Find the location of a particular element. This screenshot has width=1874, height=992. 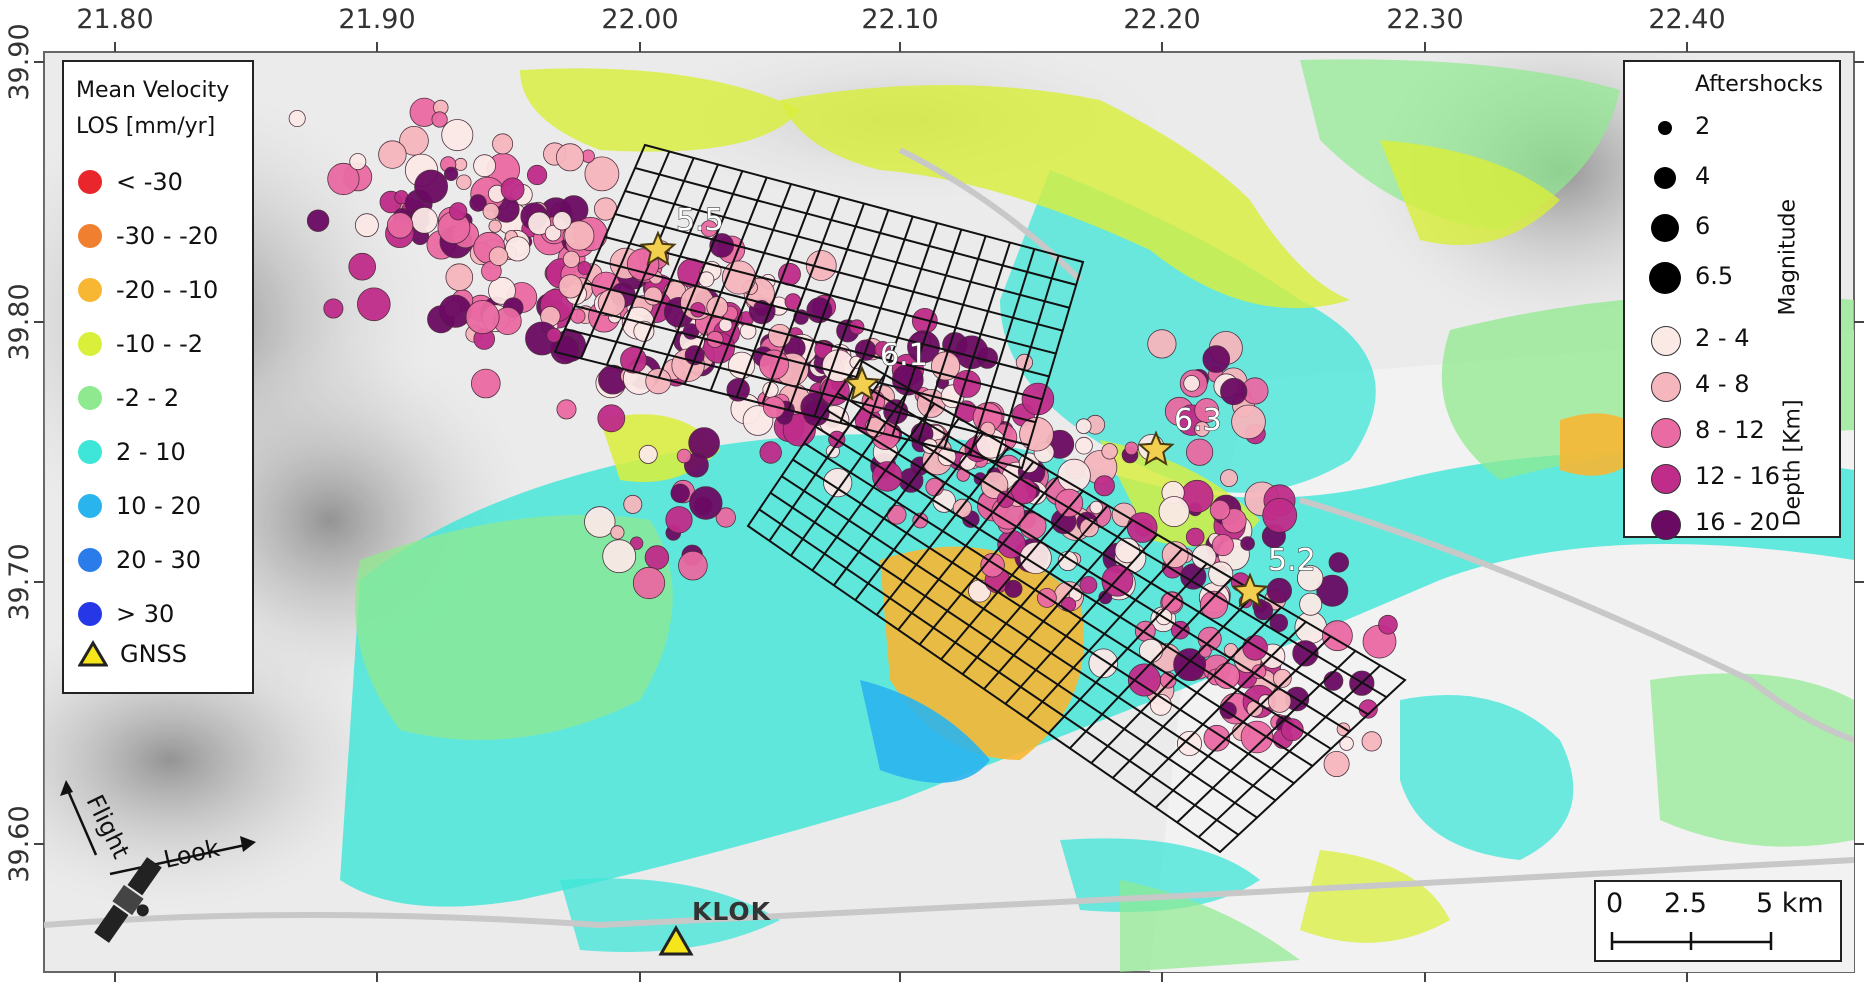

satellite-icon is located at coordinates (128, 900).